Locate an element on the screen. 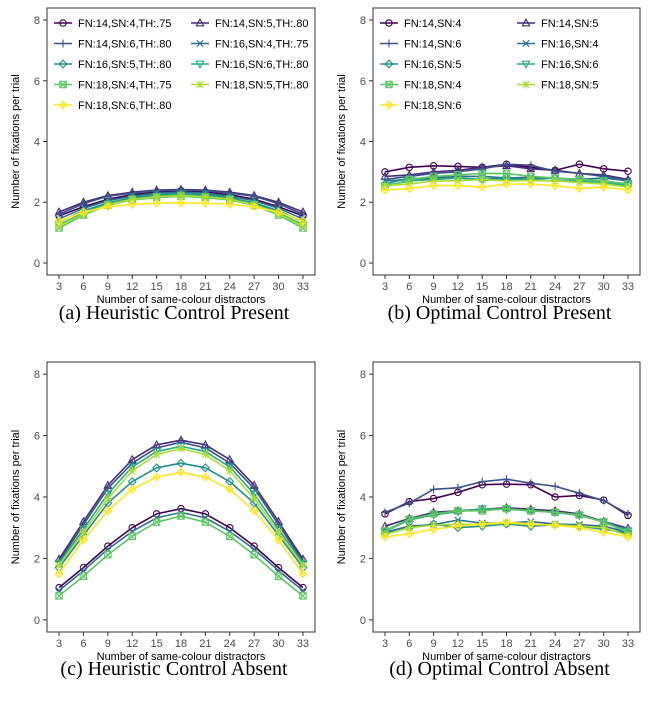 The image size is (656, 713). x-tick-label: 18 is located at coordinates (181, 287).